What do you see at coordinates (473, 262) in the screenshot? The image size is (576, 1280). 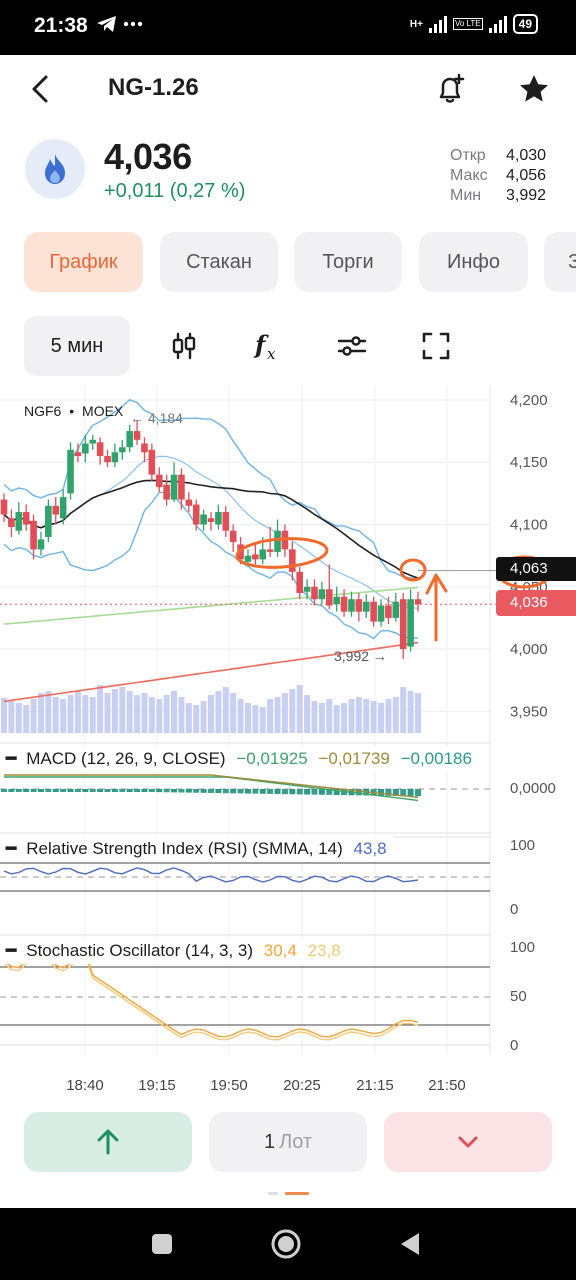 I see `tab-info: Инфо` at bounding box center [473, 262].